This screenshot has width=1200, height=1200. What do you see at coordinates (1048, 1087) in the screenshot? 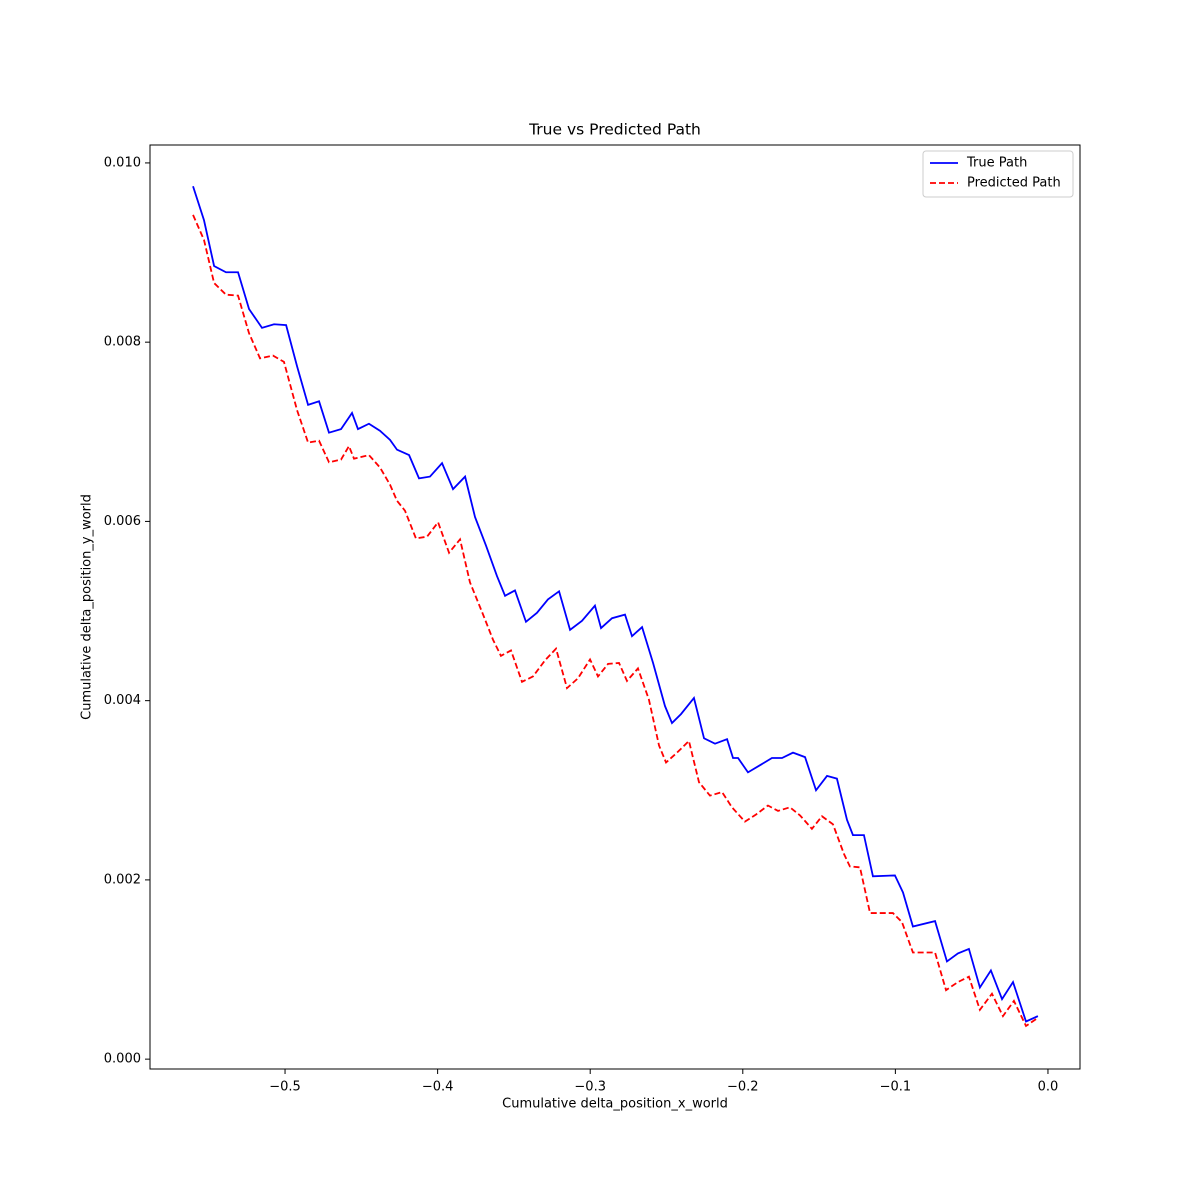
I see `x-tick-label: 0.0` at bounding box center [1048, 1087].